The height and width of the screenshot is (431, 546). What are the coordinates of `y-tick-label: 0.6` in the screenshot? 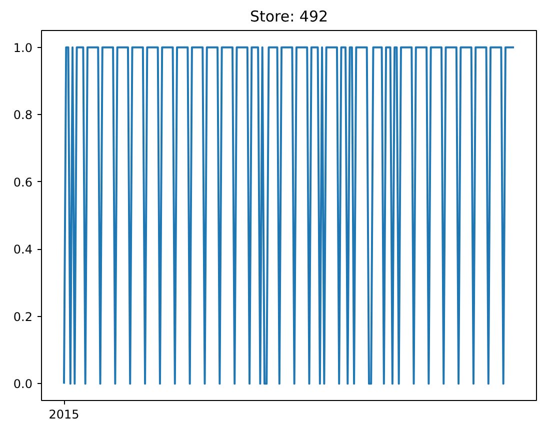 It's located at (23, 182).